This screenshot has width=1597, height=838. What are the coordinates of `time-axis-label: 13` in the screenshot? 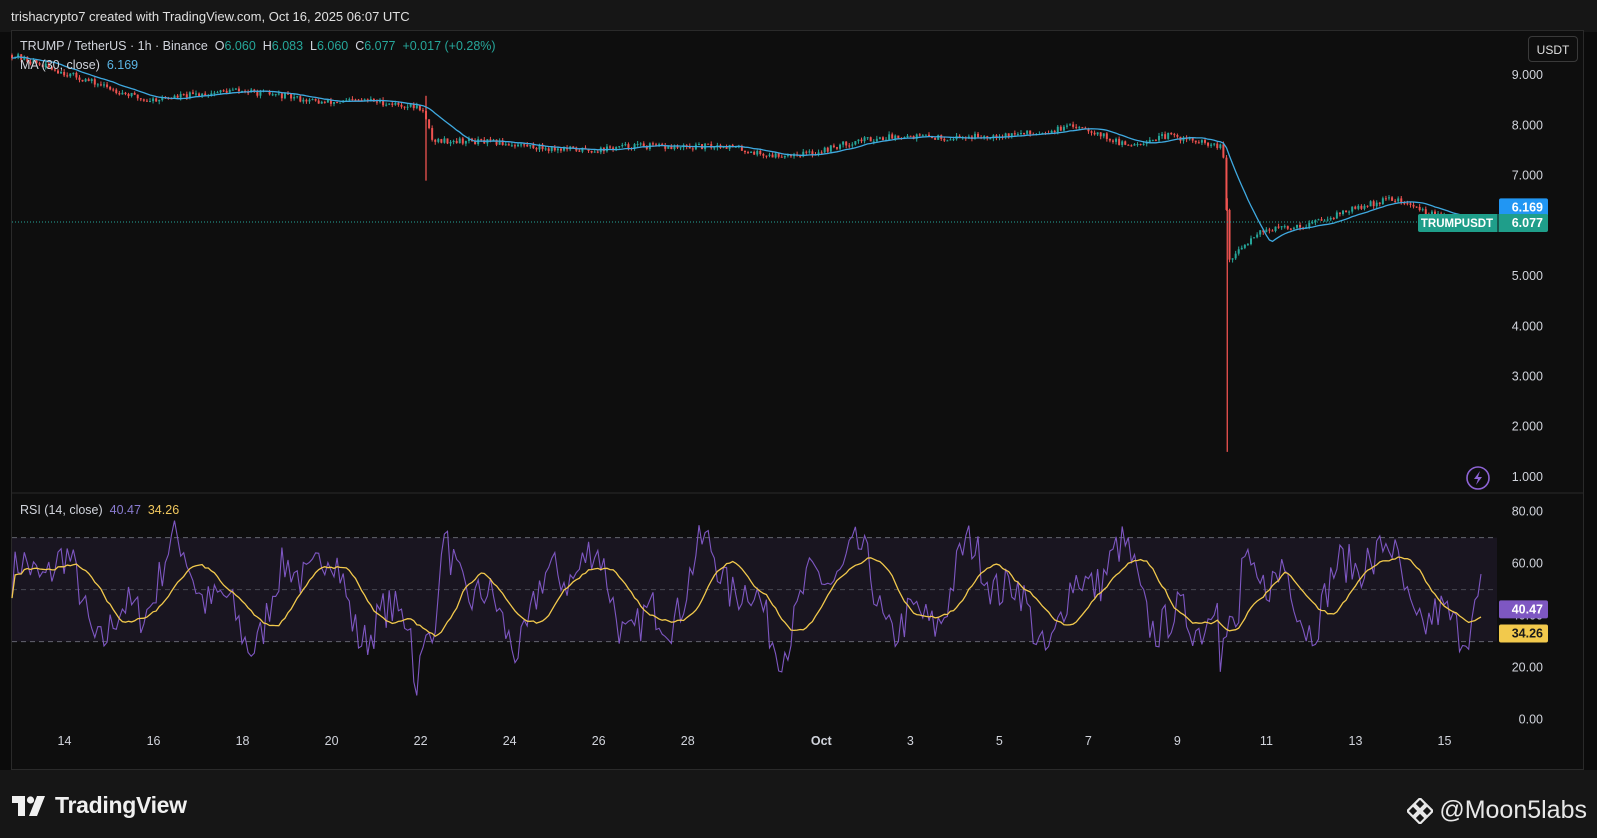 It's located at (1356, 741).